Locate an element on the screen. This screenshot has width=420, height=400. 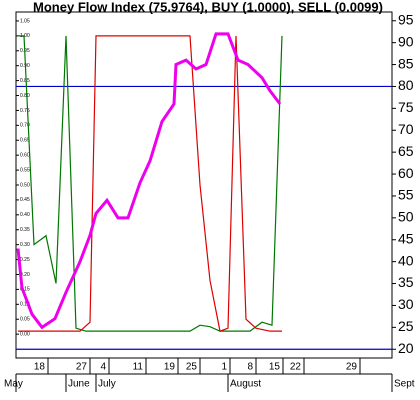
y2-tick-label: 50 is located at coordinates (406, 217).